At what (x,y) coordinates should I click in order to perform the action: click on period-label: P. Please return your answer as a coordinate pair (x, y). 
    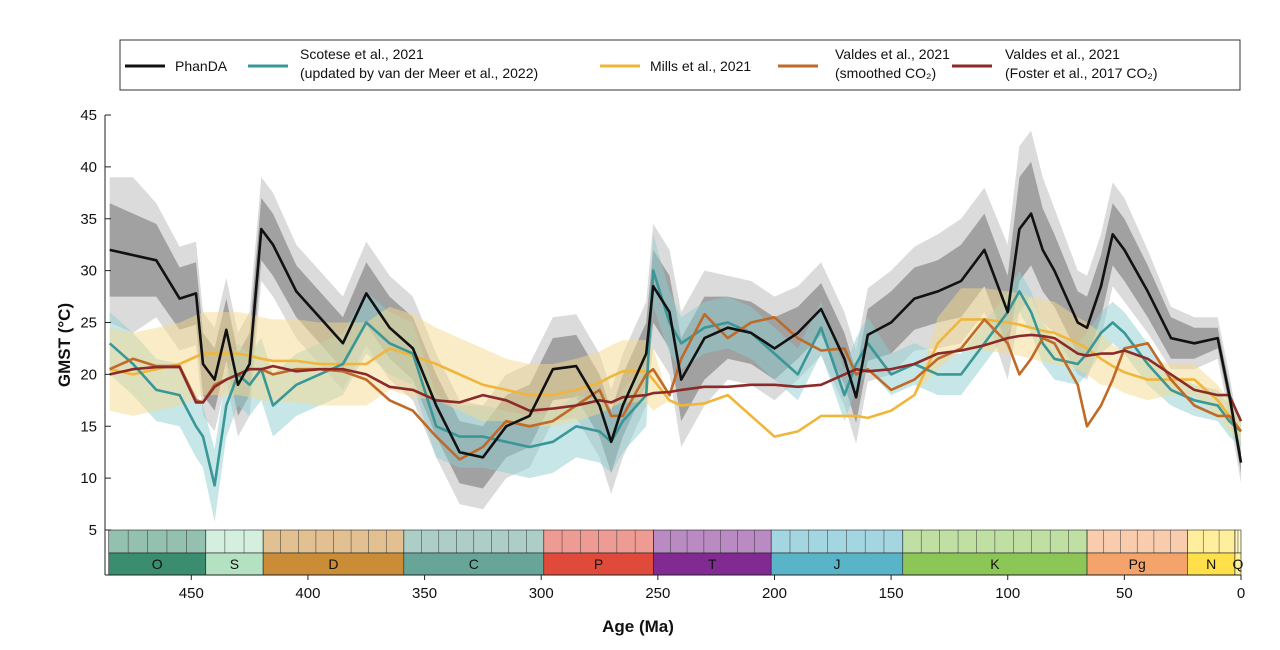
    Looking at the image, I should click on (598, 564).